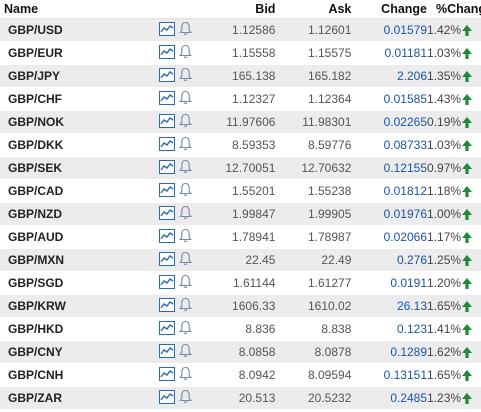 The height and width of the screenshot is (412, 481). I want to click on pair-name: GBP/SGD, so click(69, 283).